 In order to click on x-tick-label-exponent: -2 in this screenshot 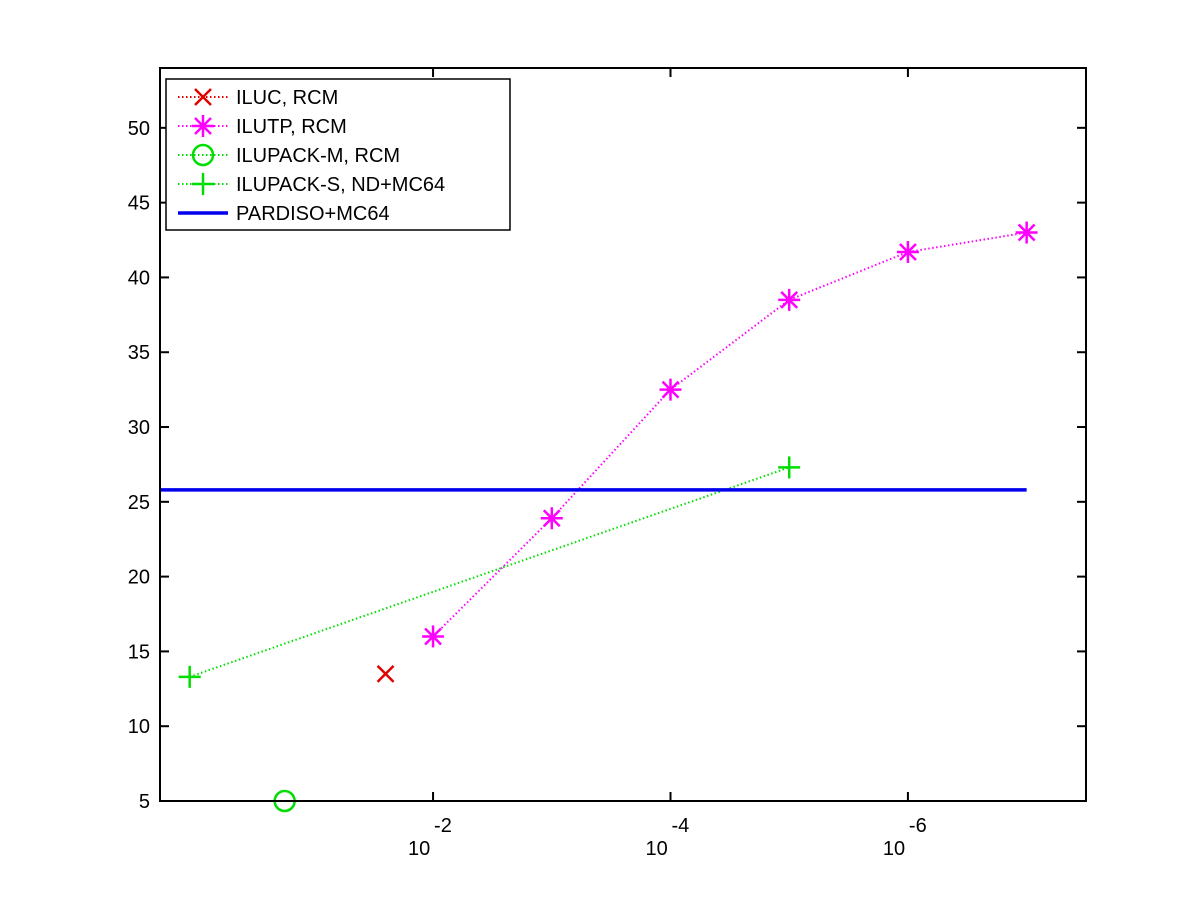, I will do `click(443, 826)`.